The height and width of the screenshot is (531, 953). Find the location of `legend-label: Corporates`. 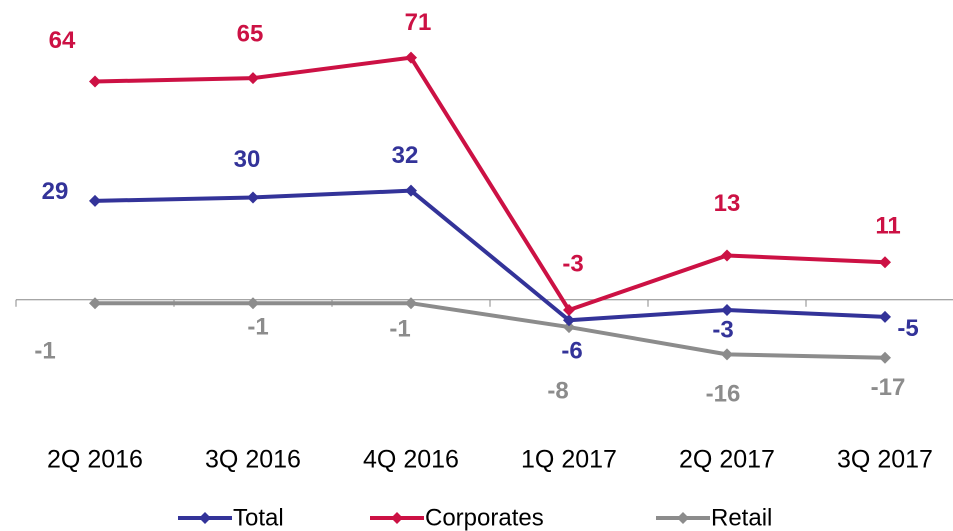

legend-label: Corporates is located at coordinates (484, 517).